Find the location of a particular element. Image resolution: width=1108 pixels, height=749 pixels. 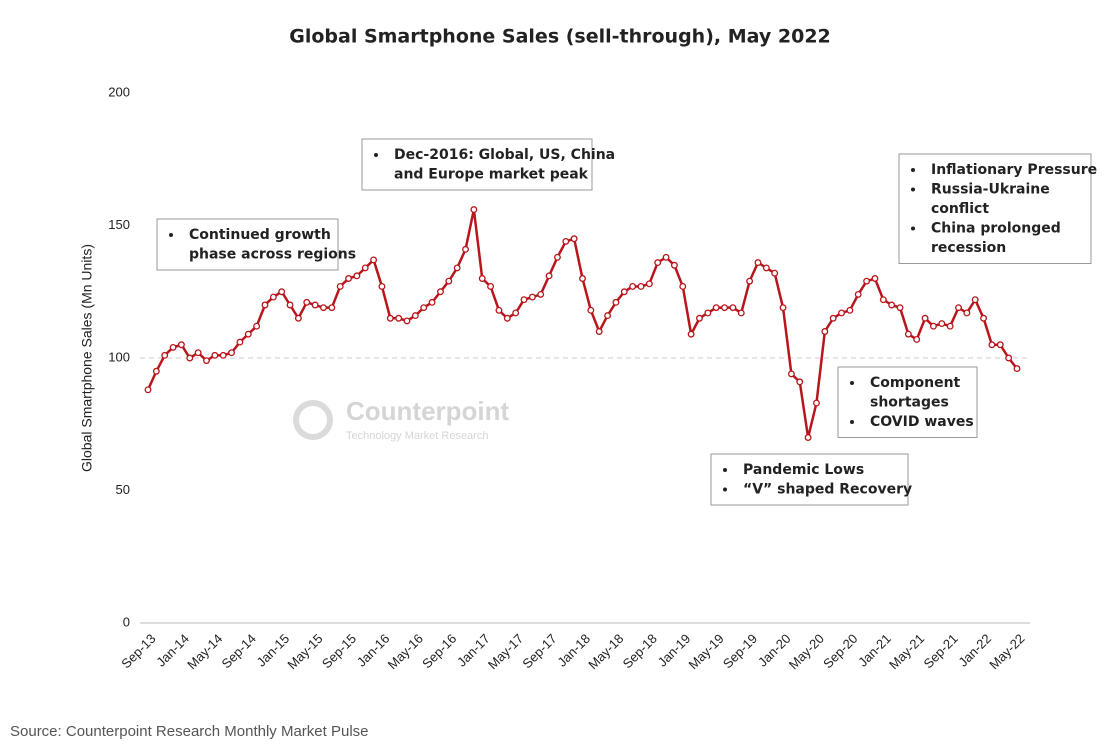

x-tick-label: Sep-19 is located at coordinates (740, 651).